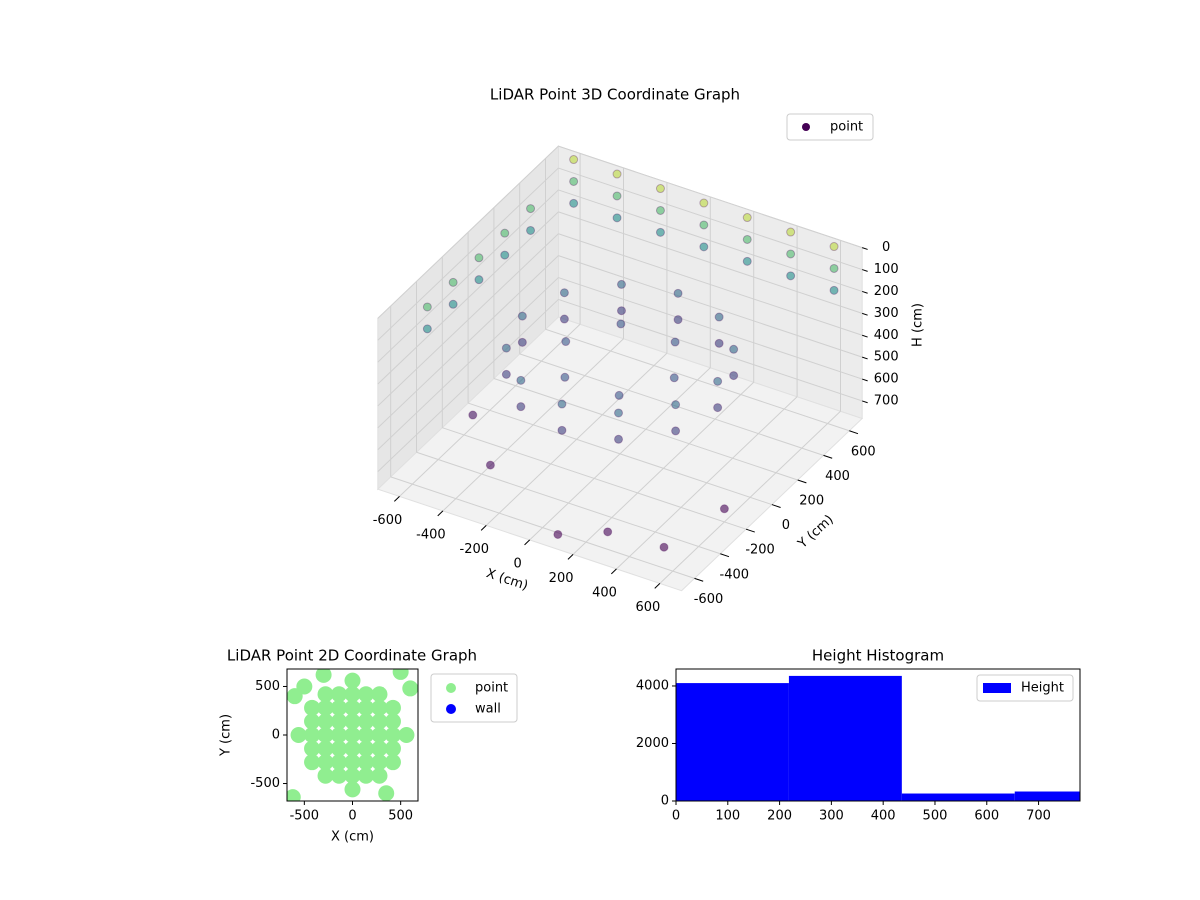 Image resolution: width=1200 pixels, height=900 pixels. Describe the element at coordinates (305, 816) in the screenshot. I see `x-tick-label: -500` at that location.